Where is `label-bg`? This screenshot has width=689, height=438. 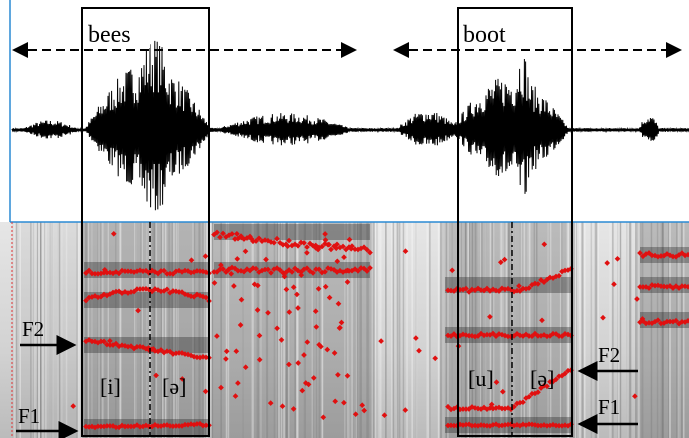 label-bg is located at coordinates (118, 34).